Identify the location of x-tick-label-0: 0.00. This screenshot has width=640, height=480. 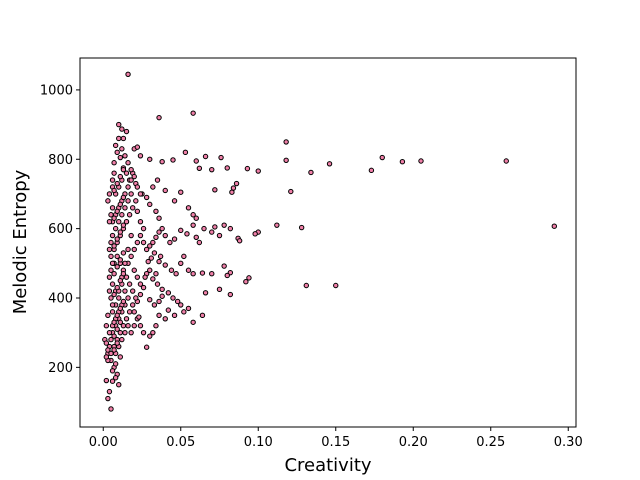
(103, 442).